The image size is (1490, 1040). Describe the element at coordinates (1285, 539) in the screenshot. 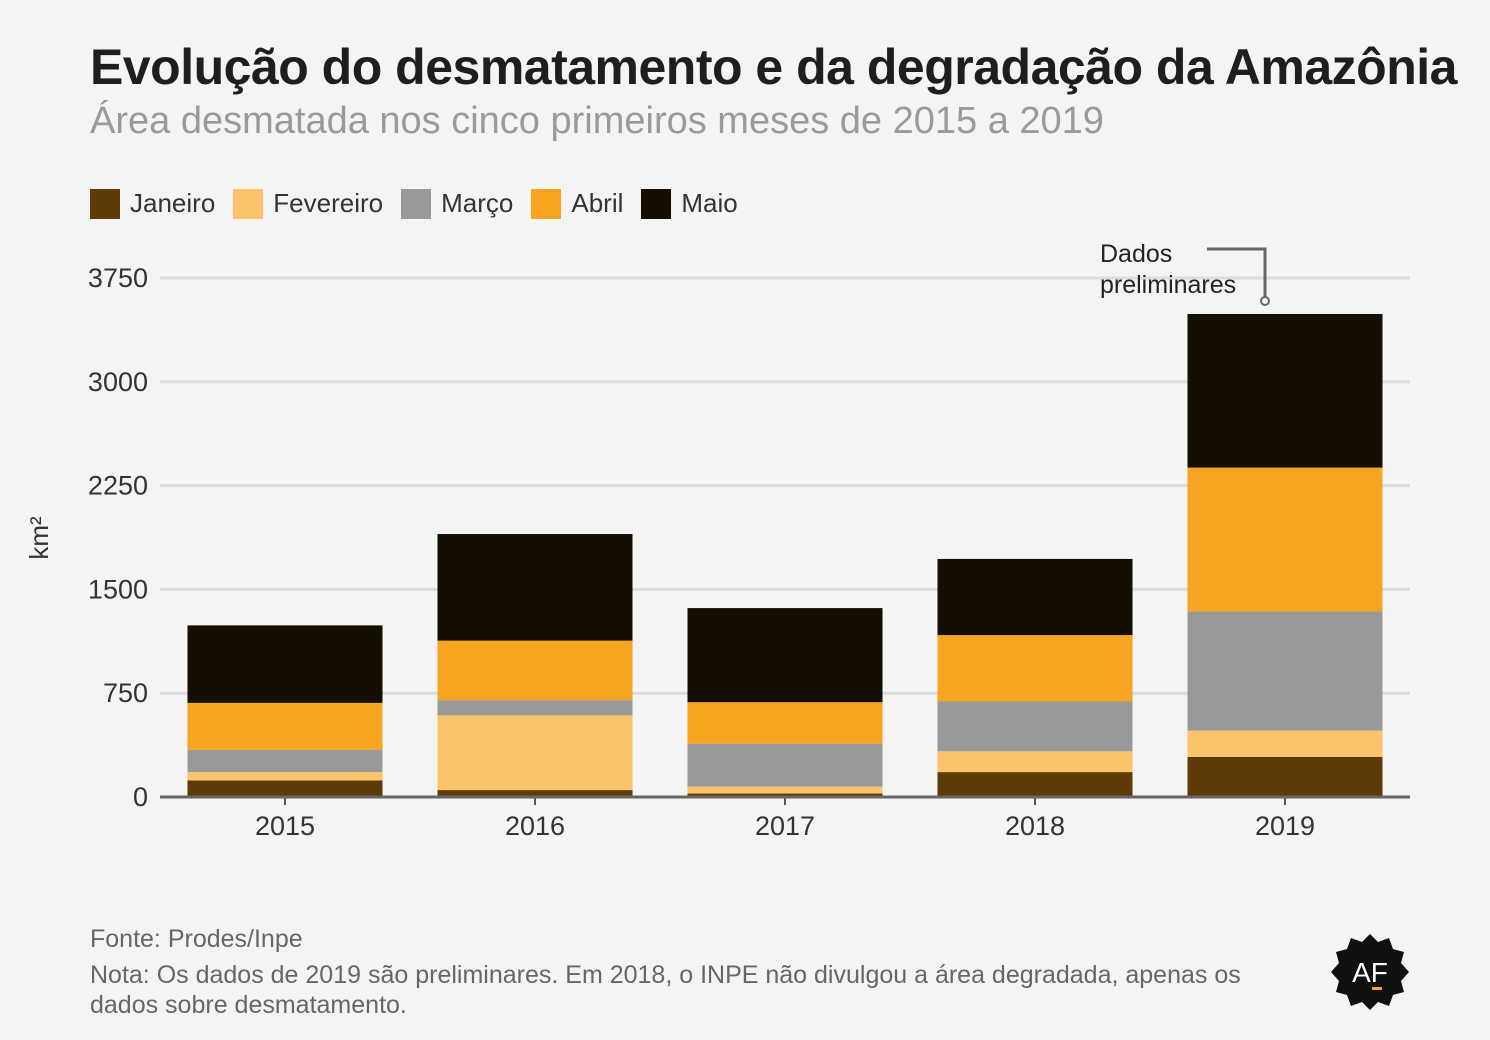

I see `bar-segment-abril-2019` at that location.